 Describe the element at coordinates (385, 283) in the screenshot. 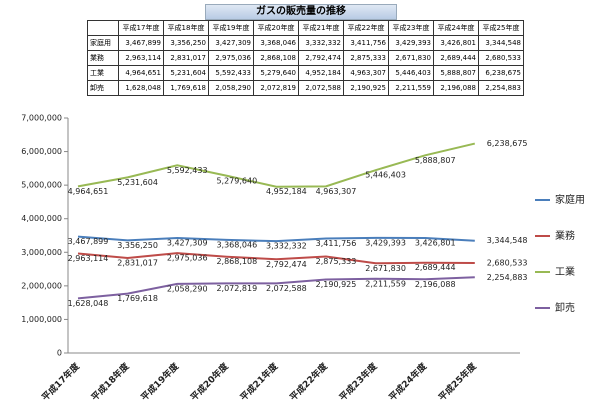

I see `data-label: 2,211,559` at that location.